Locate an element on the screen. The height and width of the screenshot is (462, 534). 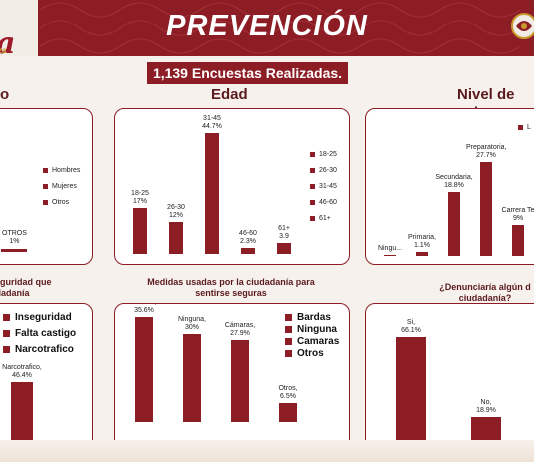
panel-title-denuncia: ¿Denunciaría algún d ciudadanía? is located at coordinates (485, 292).